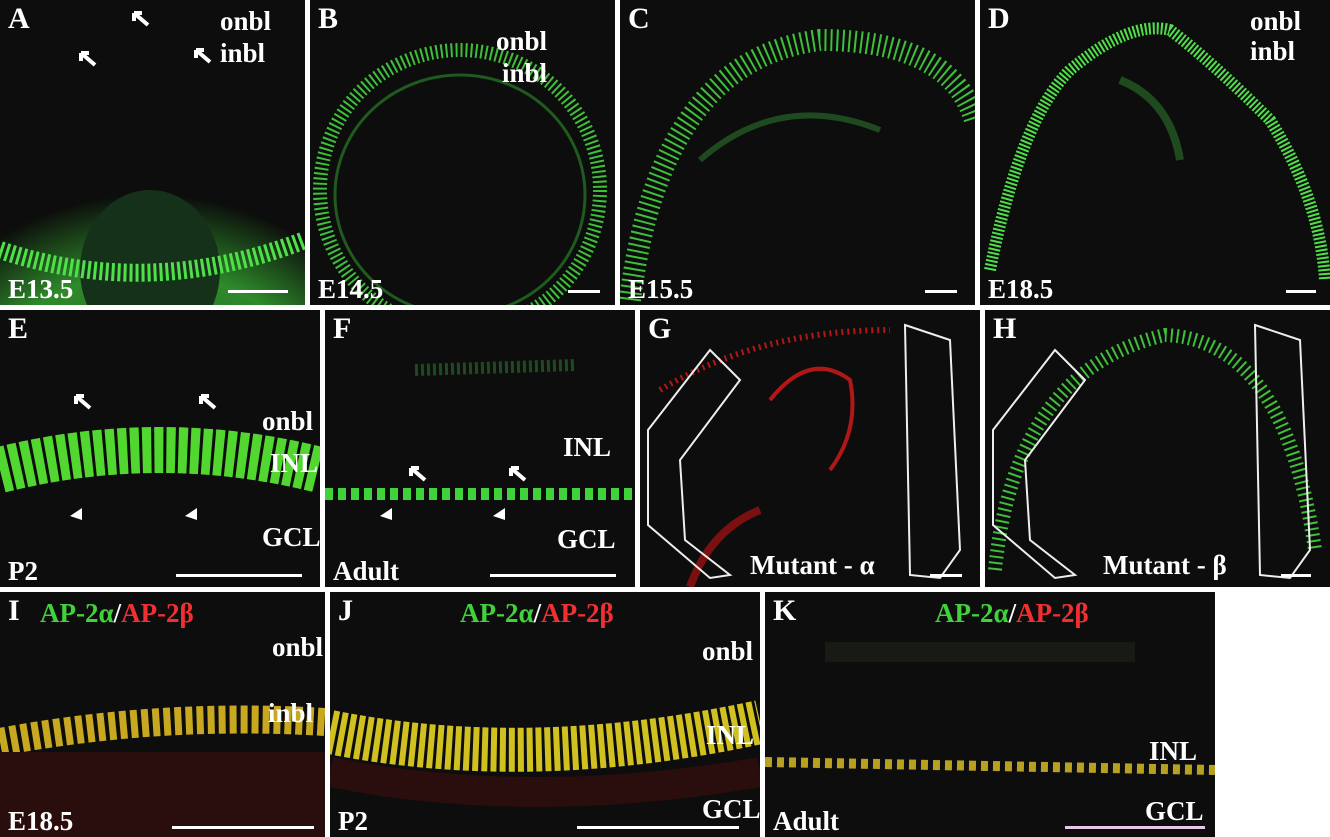 This screenshot has width=1330, height=837. I want to click on panel-letter: E, so click(18, 328).